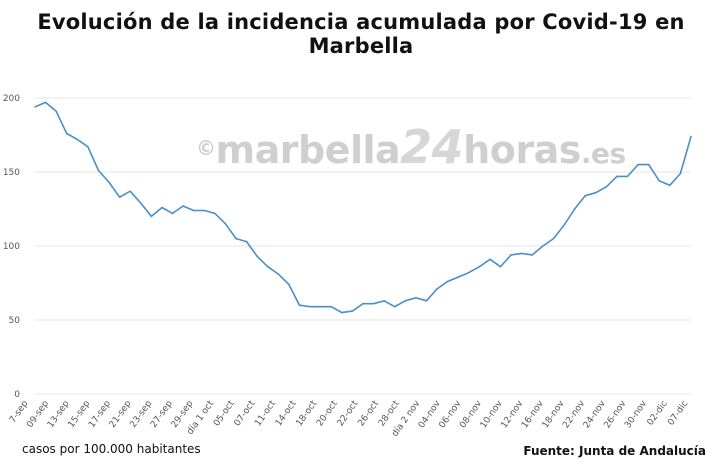 The width and height of the screenshot is (722, 475). I want to click on watermark-copyright: ©, so click(206, 148).